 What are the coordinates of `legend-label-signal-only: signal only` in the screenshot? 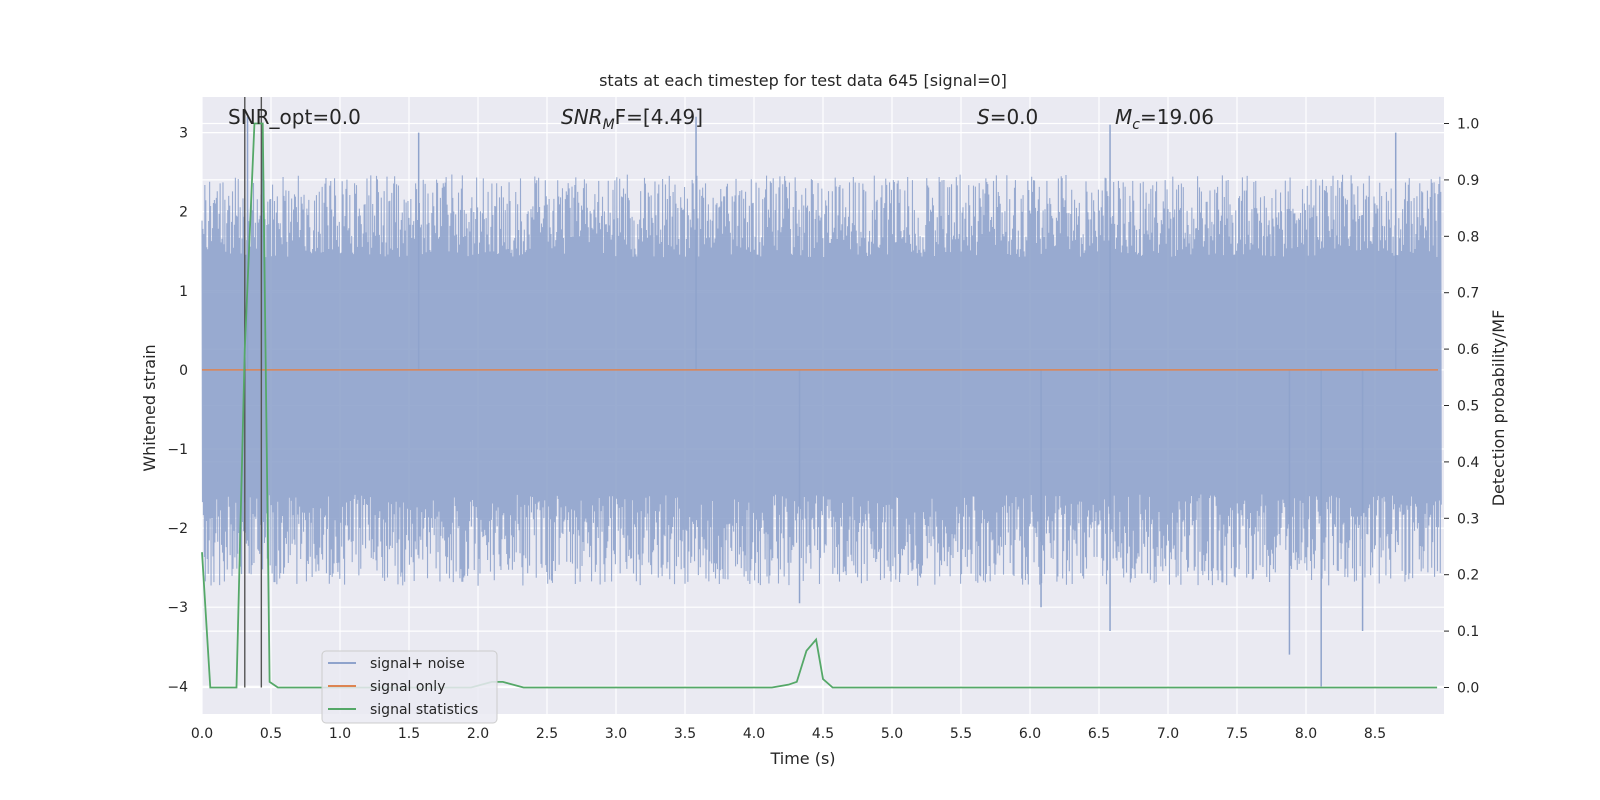 It's located at (407, 687).